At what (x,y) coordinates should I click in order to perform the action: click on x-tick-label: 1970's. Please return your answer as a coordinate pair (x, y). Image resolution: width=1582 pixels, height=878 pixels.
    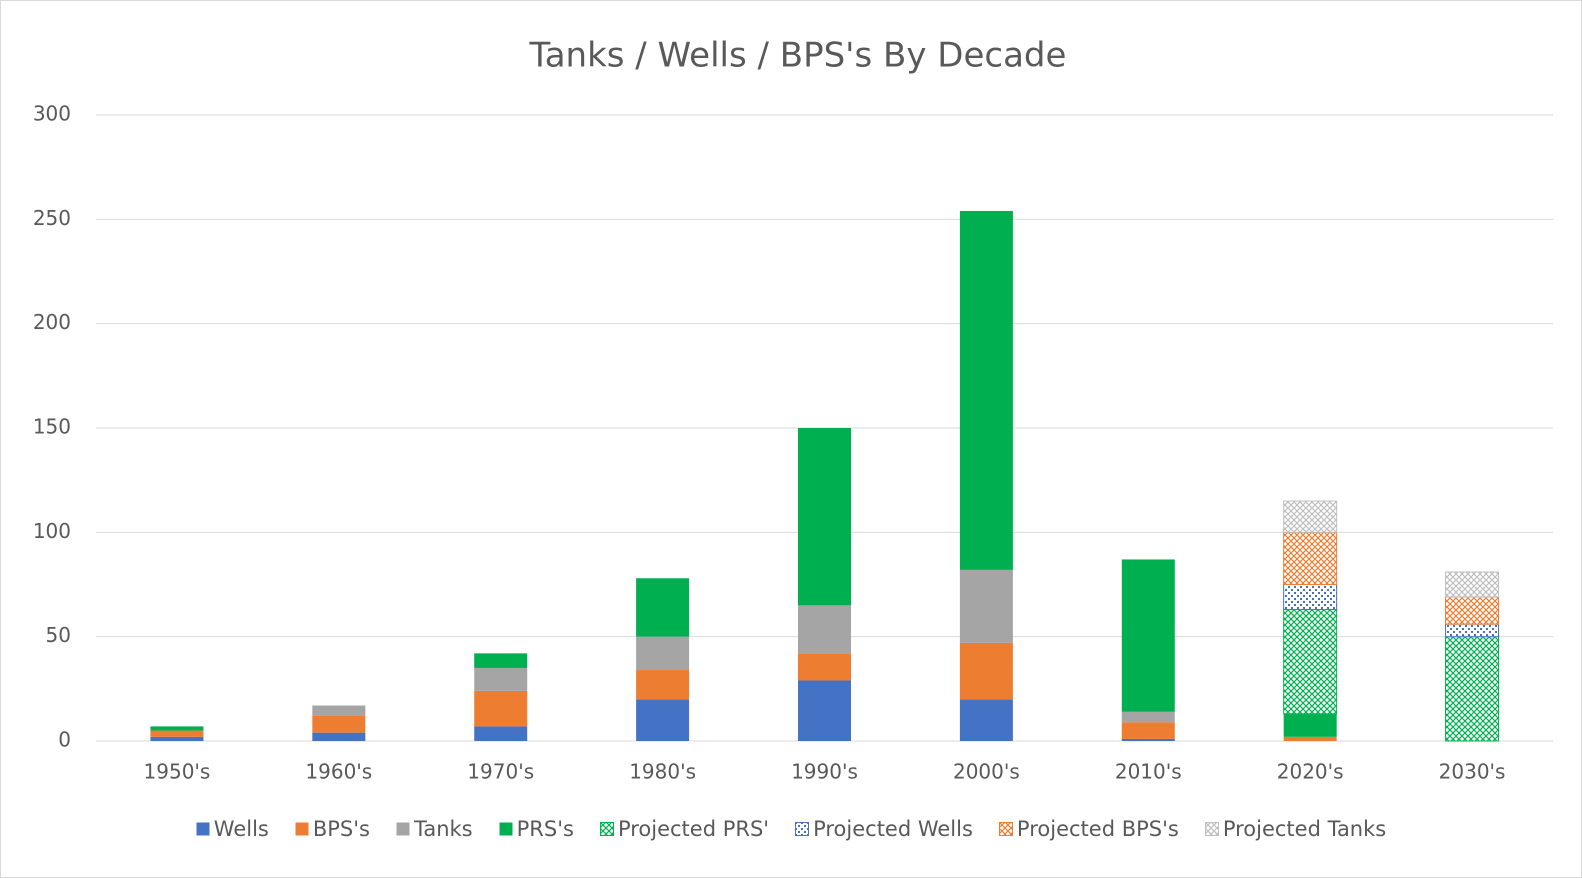
    Looking at the image, I should click on (500, 772).